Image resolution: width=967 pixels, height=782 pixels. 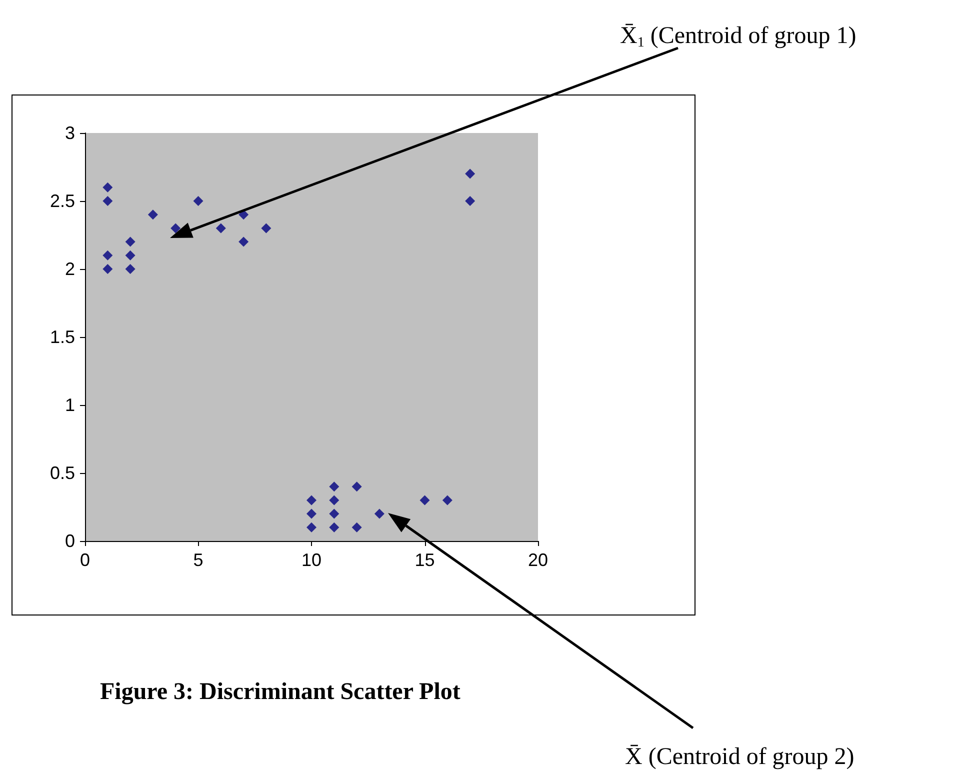 I want to click on x-tick-label: 10, so click(x=311, y=560).